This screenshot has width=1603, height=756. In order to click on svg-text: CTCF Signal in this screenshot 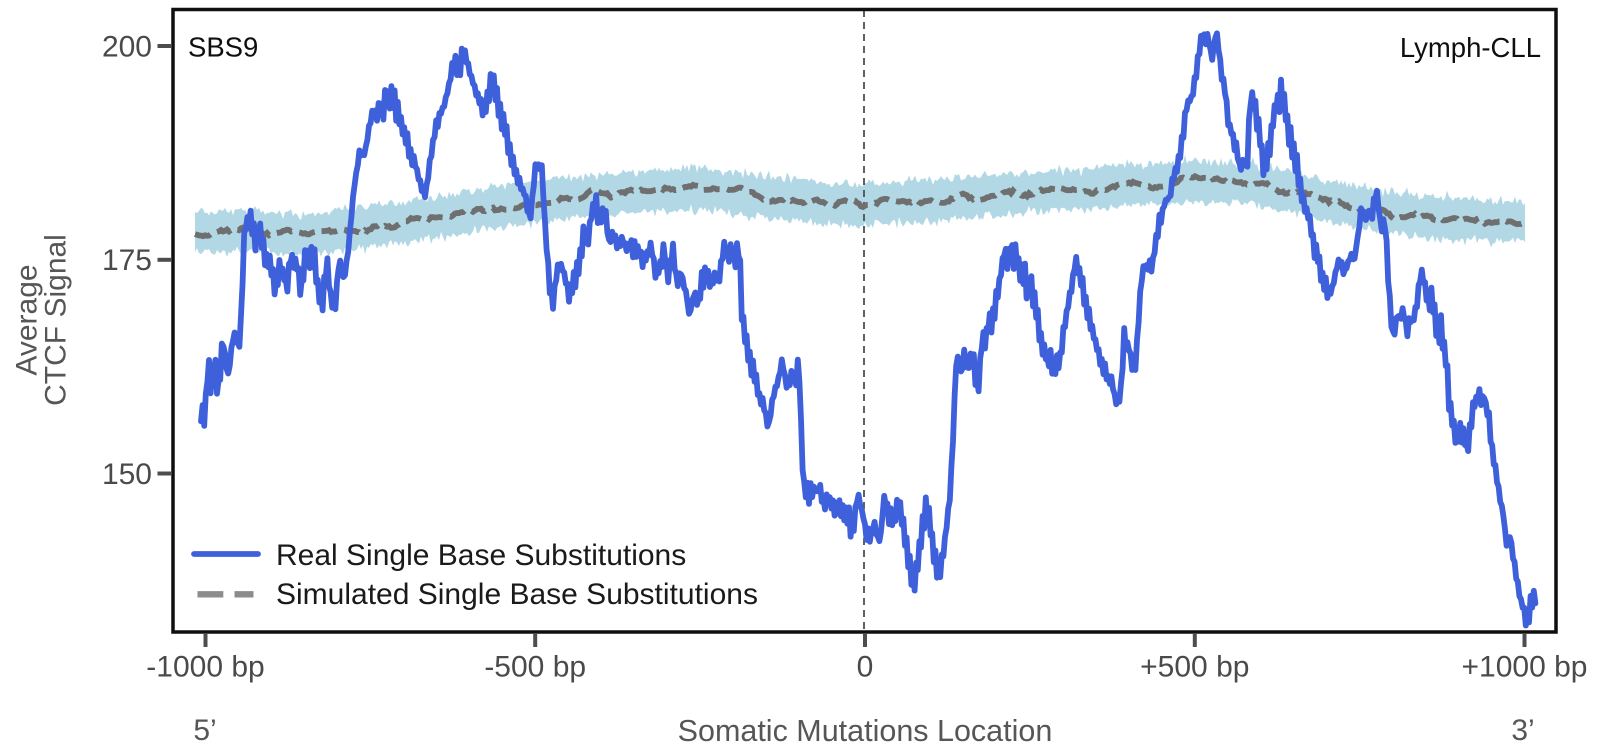, I will do `click(56, 320)`.